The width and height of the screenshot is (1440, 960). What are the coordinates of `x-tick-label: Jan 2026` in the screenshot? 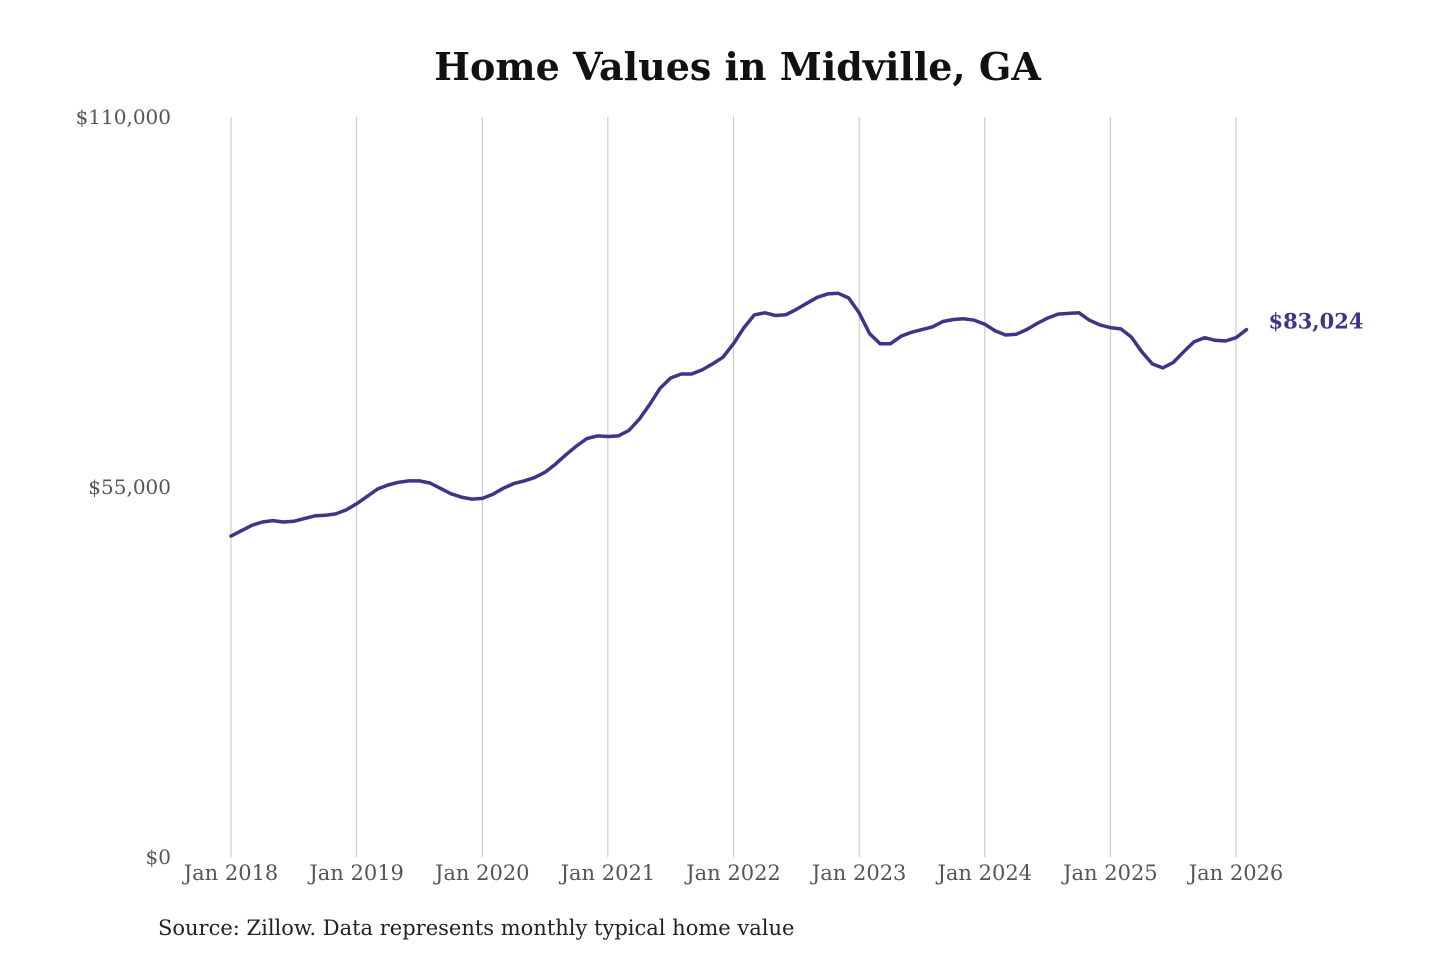 It's located at (1235, 873).